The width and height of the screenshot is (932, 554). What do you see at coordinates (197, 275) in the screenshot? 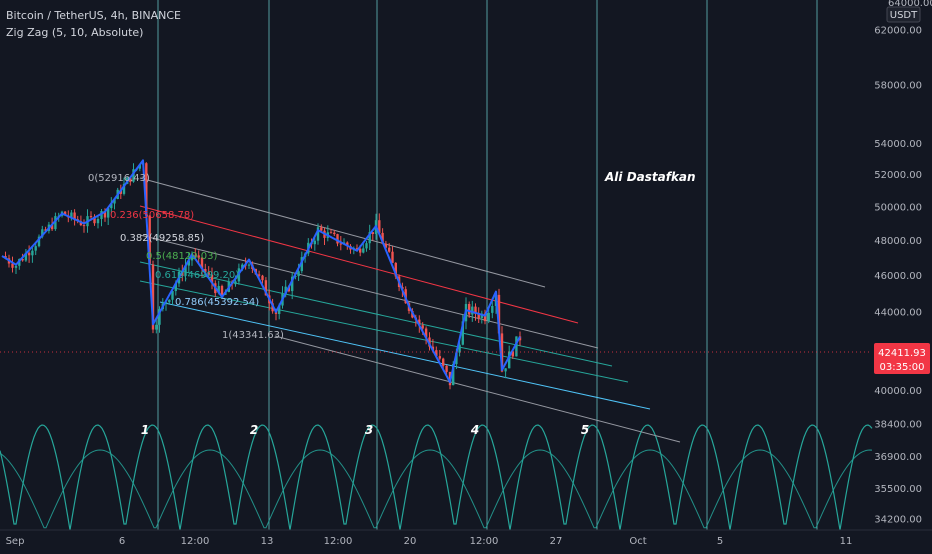
I see `fib-level-label: 0.618(46999.20)` at bounding box center [197, 275].